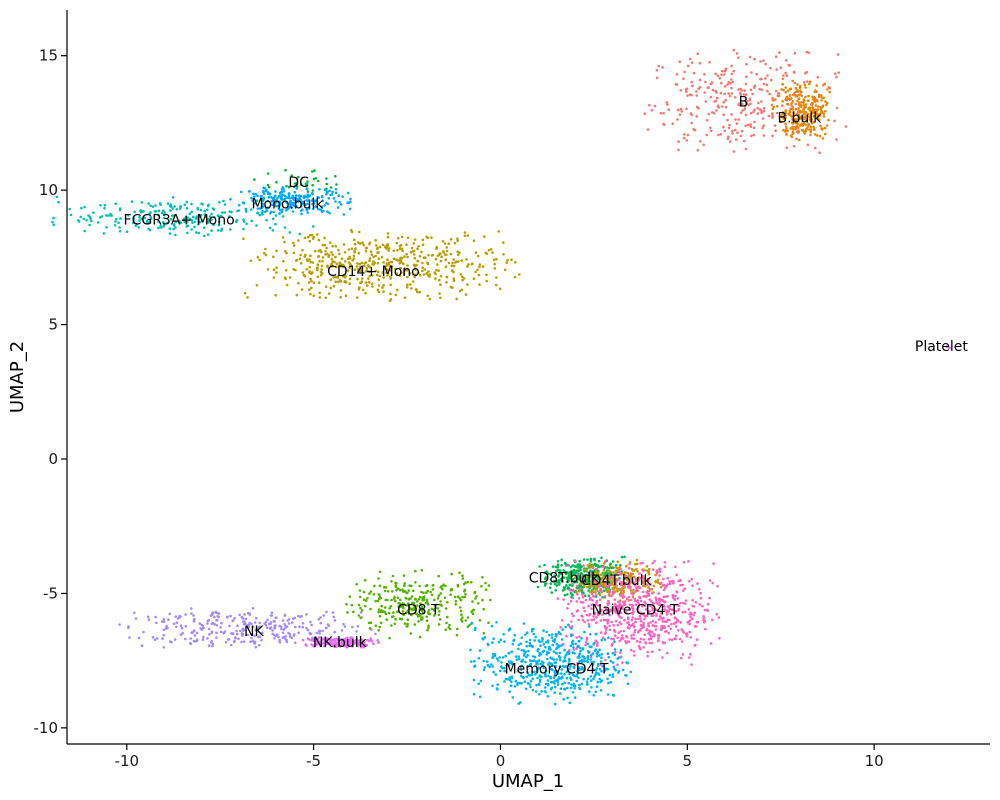 Image resolution: width=1000 pixels, height=800 pixels. Describe the element at coordinates (298, 183) in the screenshot. I see `cluster-label: DC` at that location.